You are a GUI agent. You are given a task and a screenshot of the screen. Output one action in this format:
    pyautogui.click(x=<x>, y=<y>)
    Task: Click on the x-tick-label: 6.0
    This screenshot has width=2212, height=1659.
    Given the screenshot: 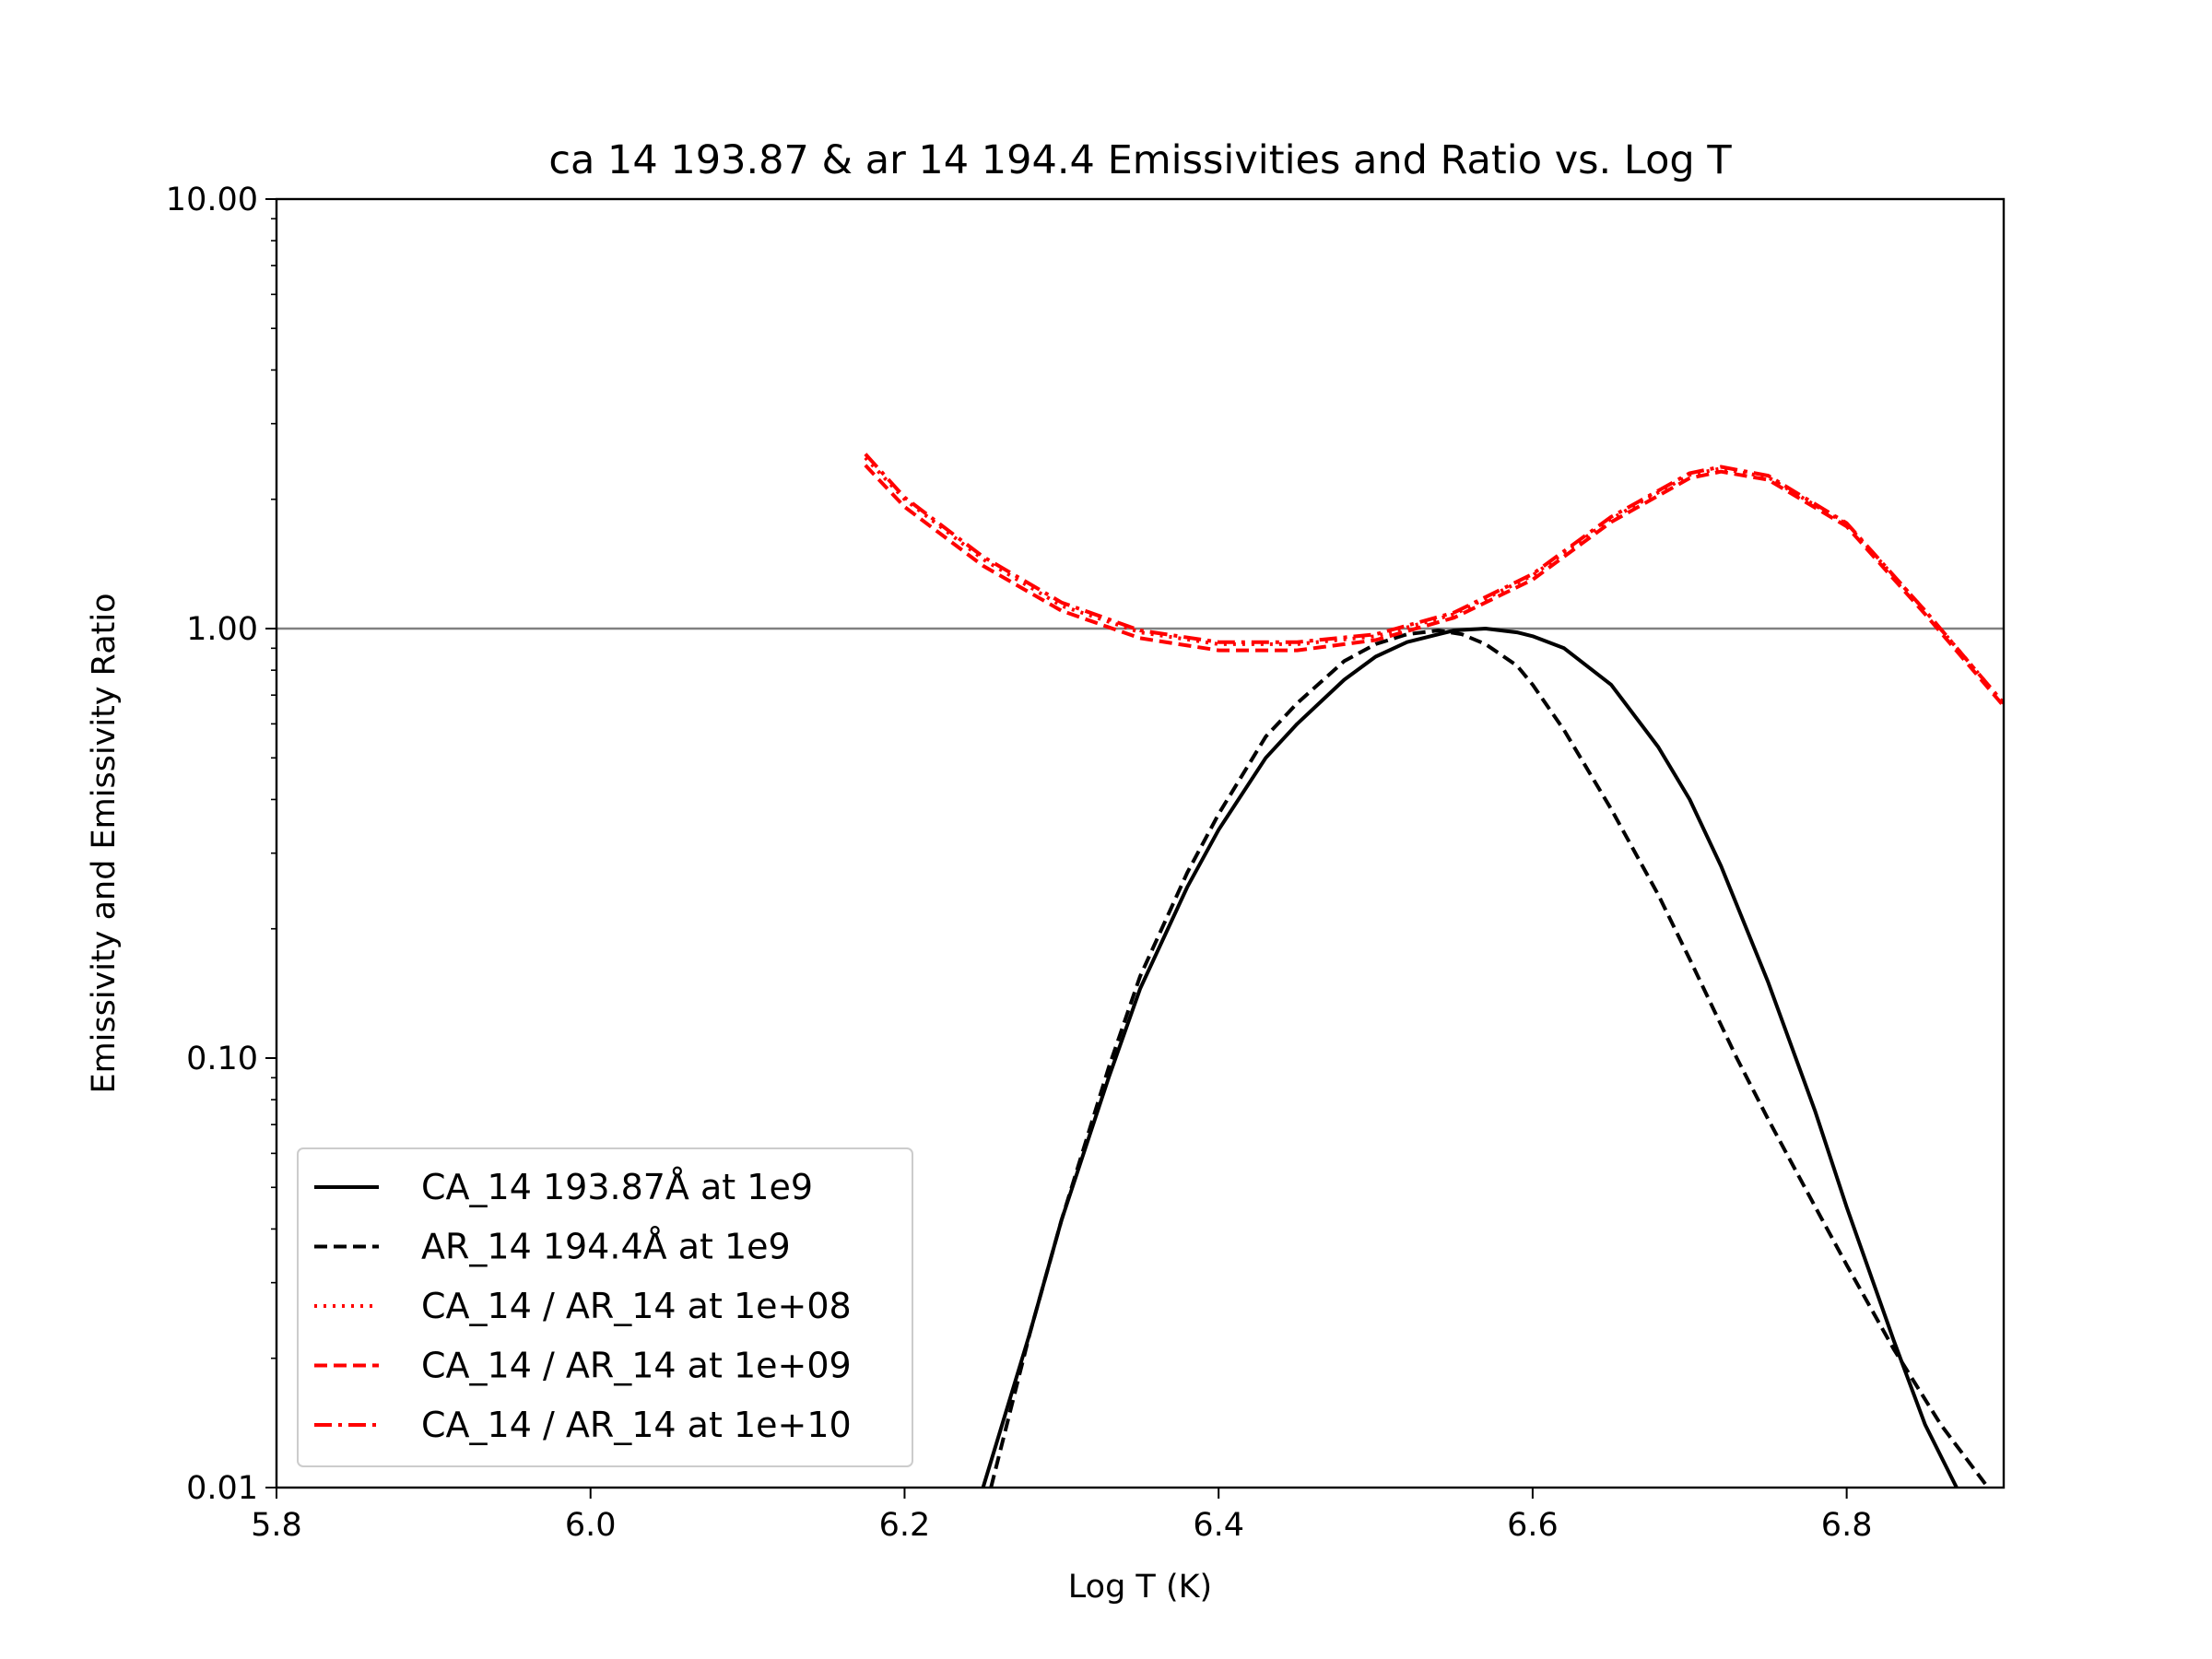 What is the action you would take?
    pyautogui.click(x=591, y=1525)
    